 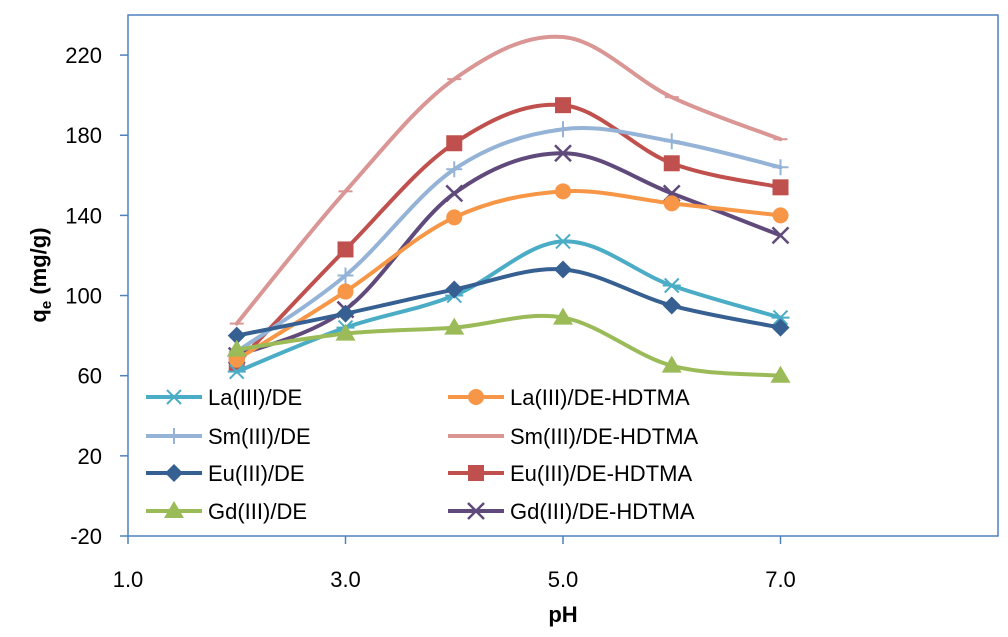 I want to click on legend-entry: La(III)/DE, so click(x=224, y=397).